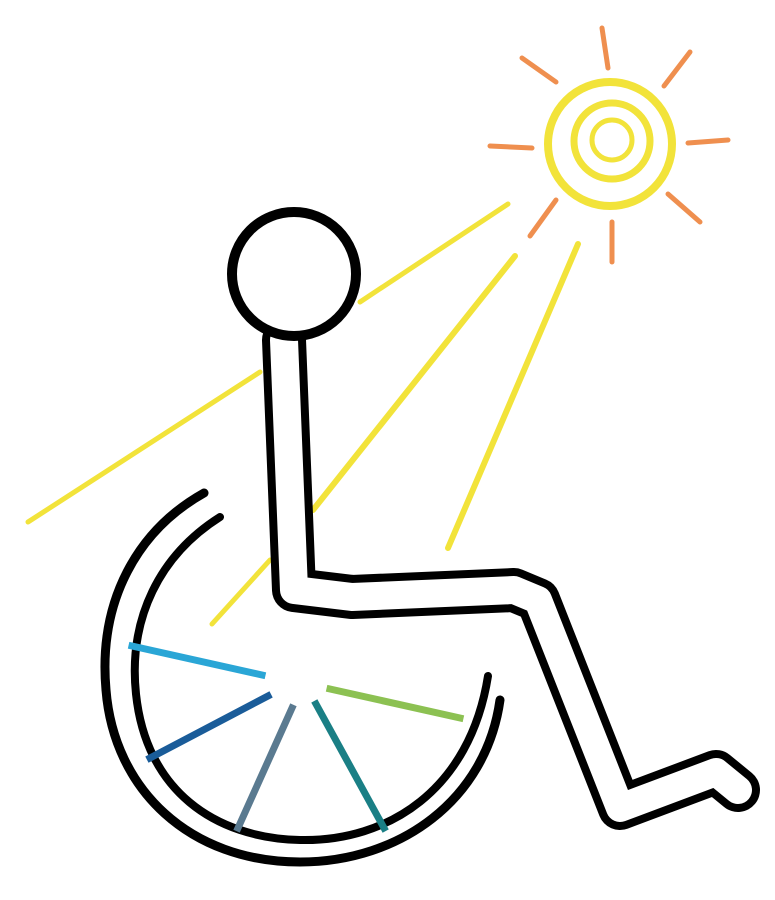 This screenshot has width=775, height=900. Describe the element at coordinates (144, 447) in the screenshot. I see `light-beam-left` at that location.